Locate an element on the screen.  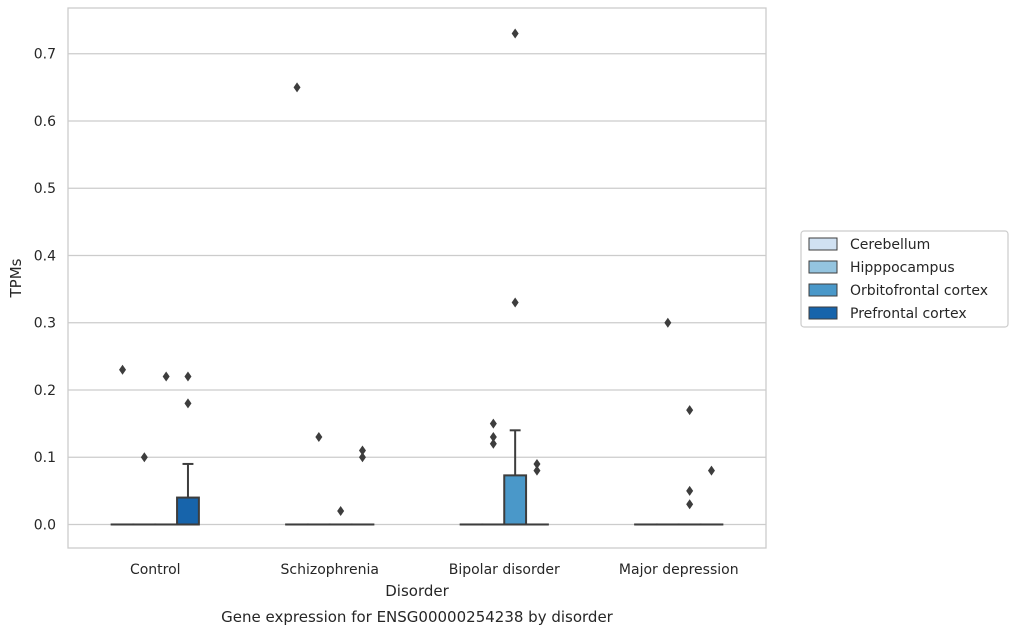
x-tick-label: Major depression is located at coordinates (679, 570).